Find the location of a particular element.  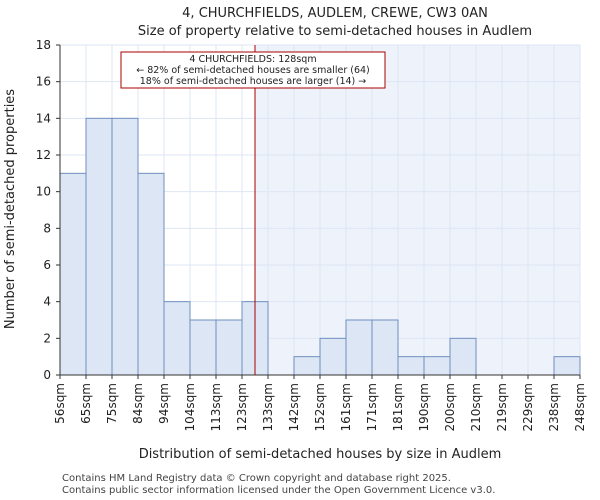

x-tick-label: 152sqm is located at coordinates (320, 407).